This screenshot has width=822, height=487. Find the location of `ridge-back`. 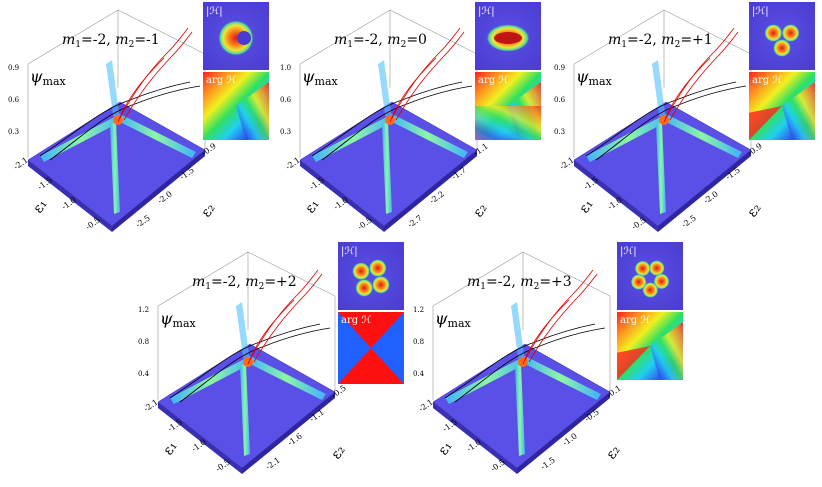

ridge-back is located at coordinates (518, 333).